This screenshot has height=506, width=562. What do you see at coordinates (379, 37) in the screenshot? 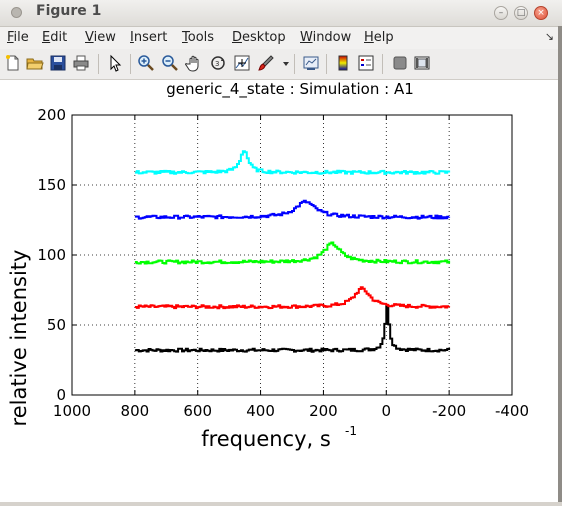
I see `menu-help: Help` at bounding box center [379, 37].